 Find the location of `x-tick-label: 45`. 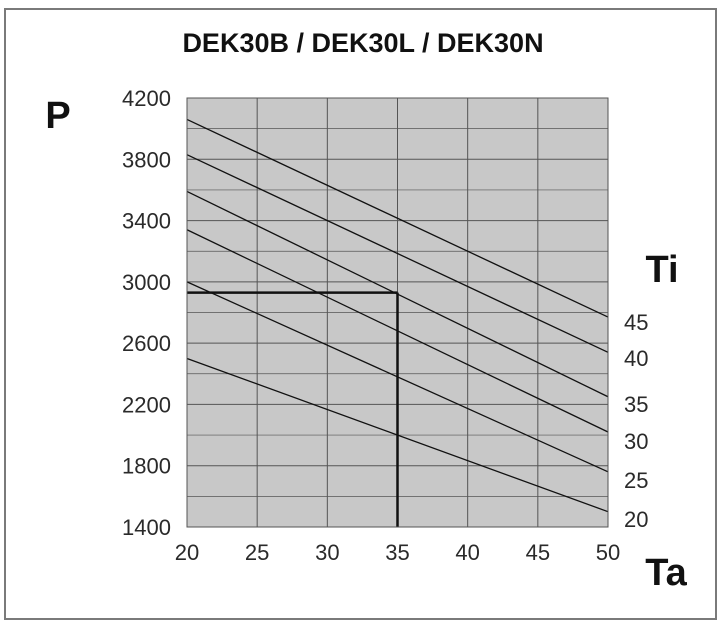

x-tick-label: 45 is located at coordinates (538, 552).